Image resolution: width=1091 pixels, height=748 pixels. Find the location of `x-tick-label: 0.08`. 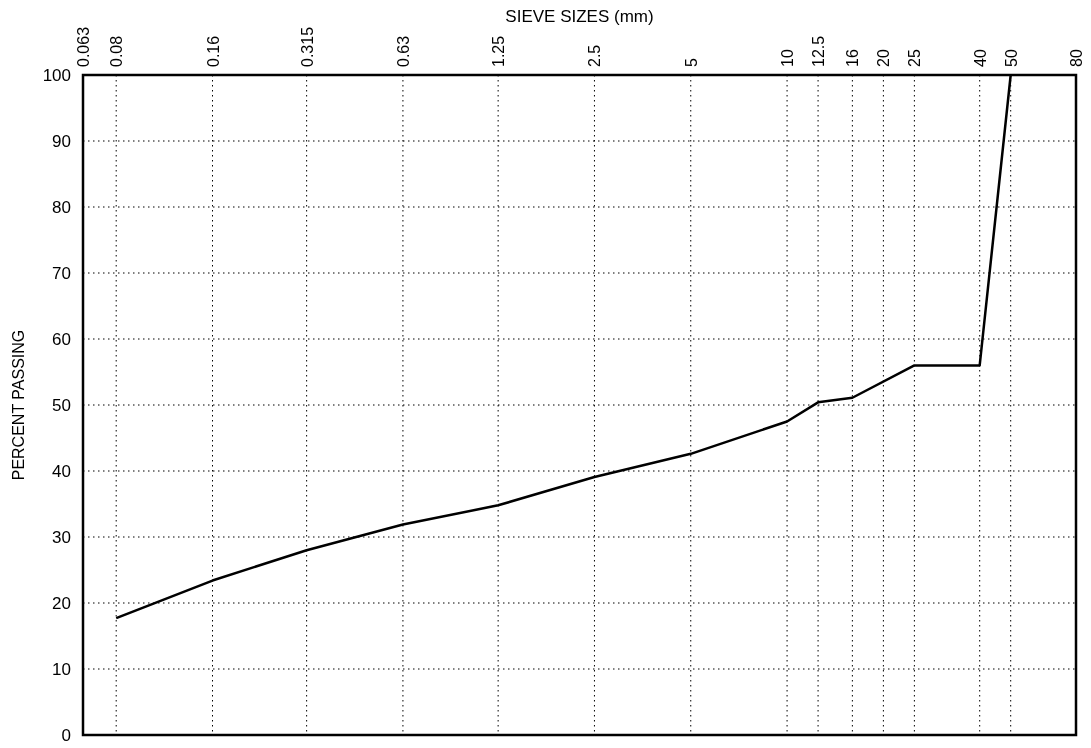

x-tick-label: 0.08 is located at coordinates (117, 51).